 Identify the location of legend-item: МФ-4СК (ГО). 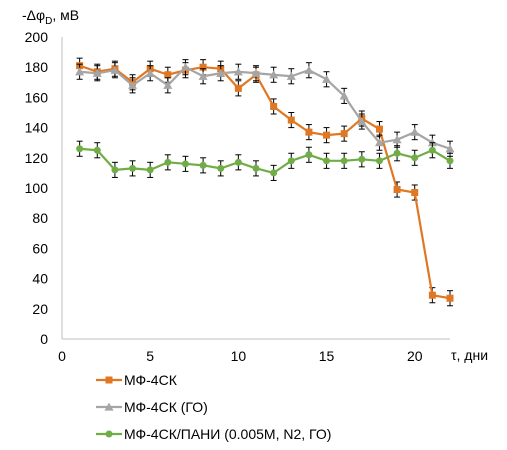
(152, 407).